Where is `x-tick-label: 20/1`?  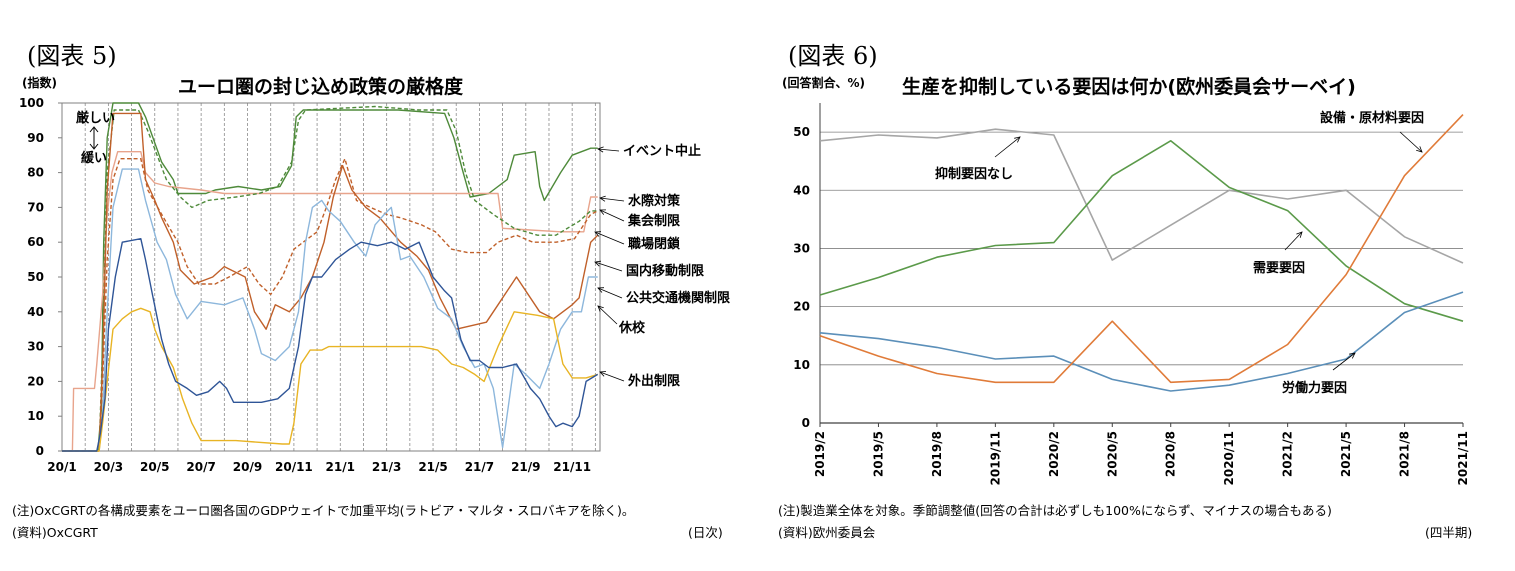 x-tick-label: 20/1 is located at coordinates (61, 467).